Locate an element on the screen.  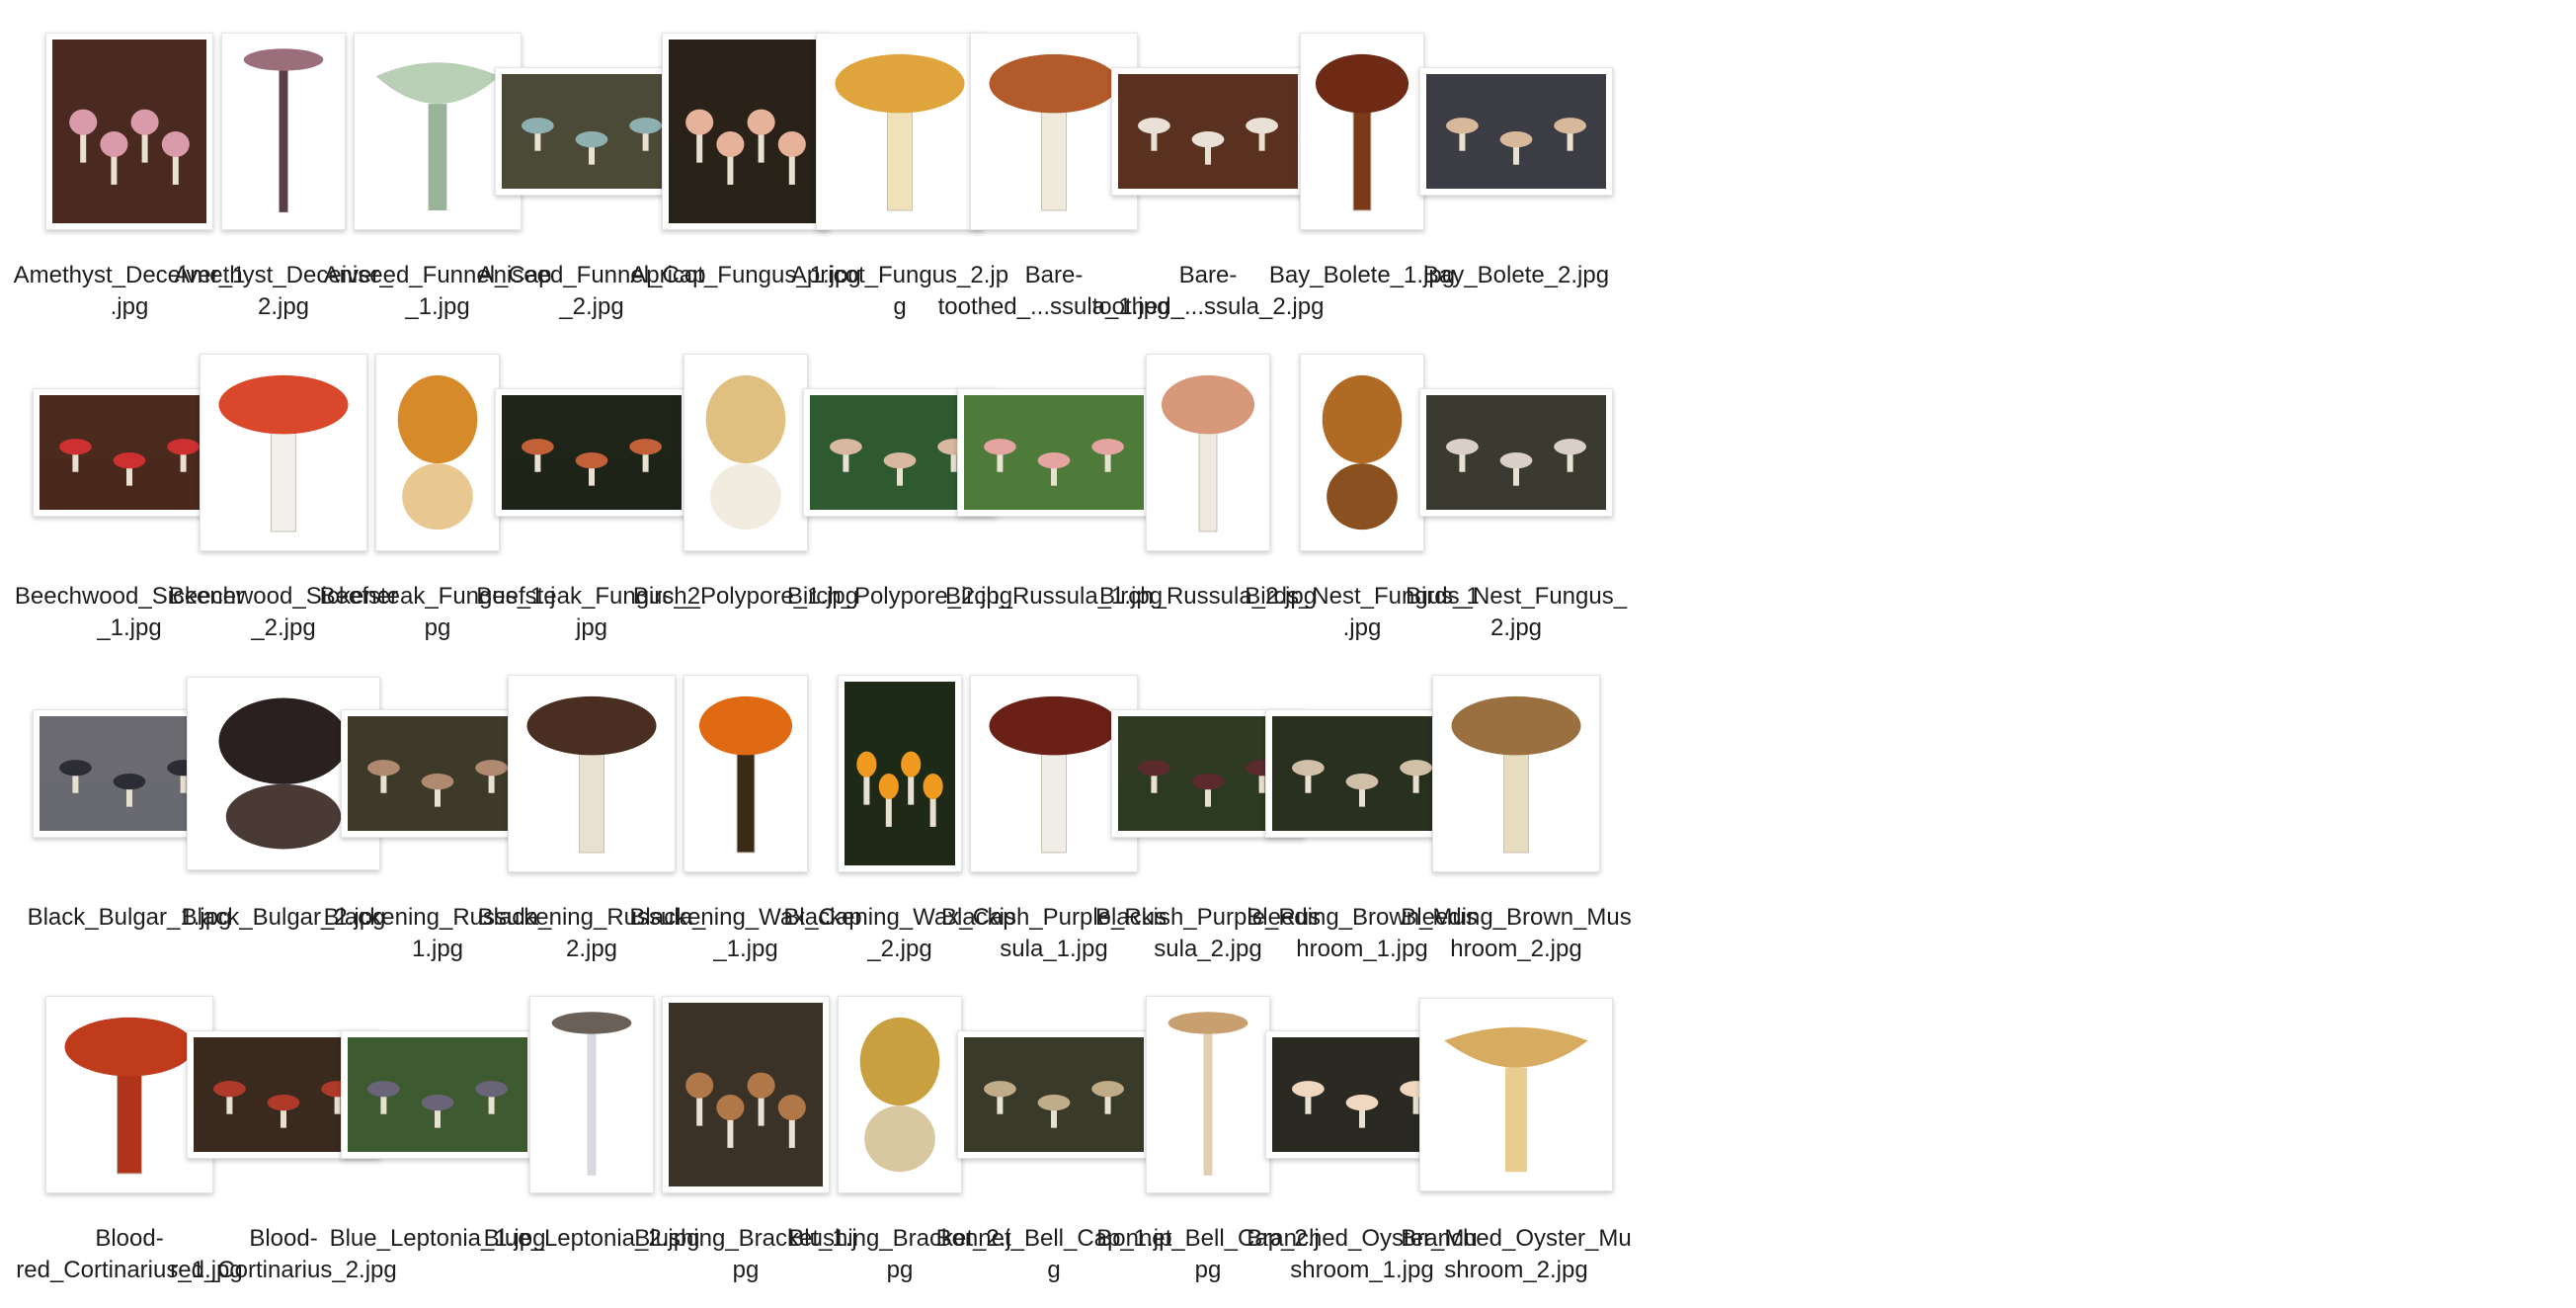
file-item: Apricot_Fungus_2.jp g is located at coordinates (899, 173).